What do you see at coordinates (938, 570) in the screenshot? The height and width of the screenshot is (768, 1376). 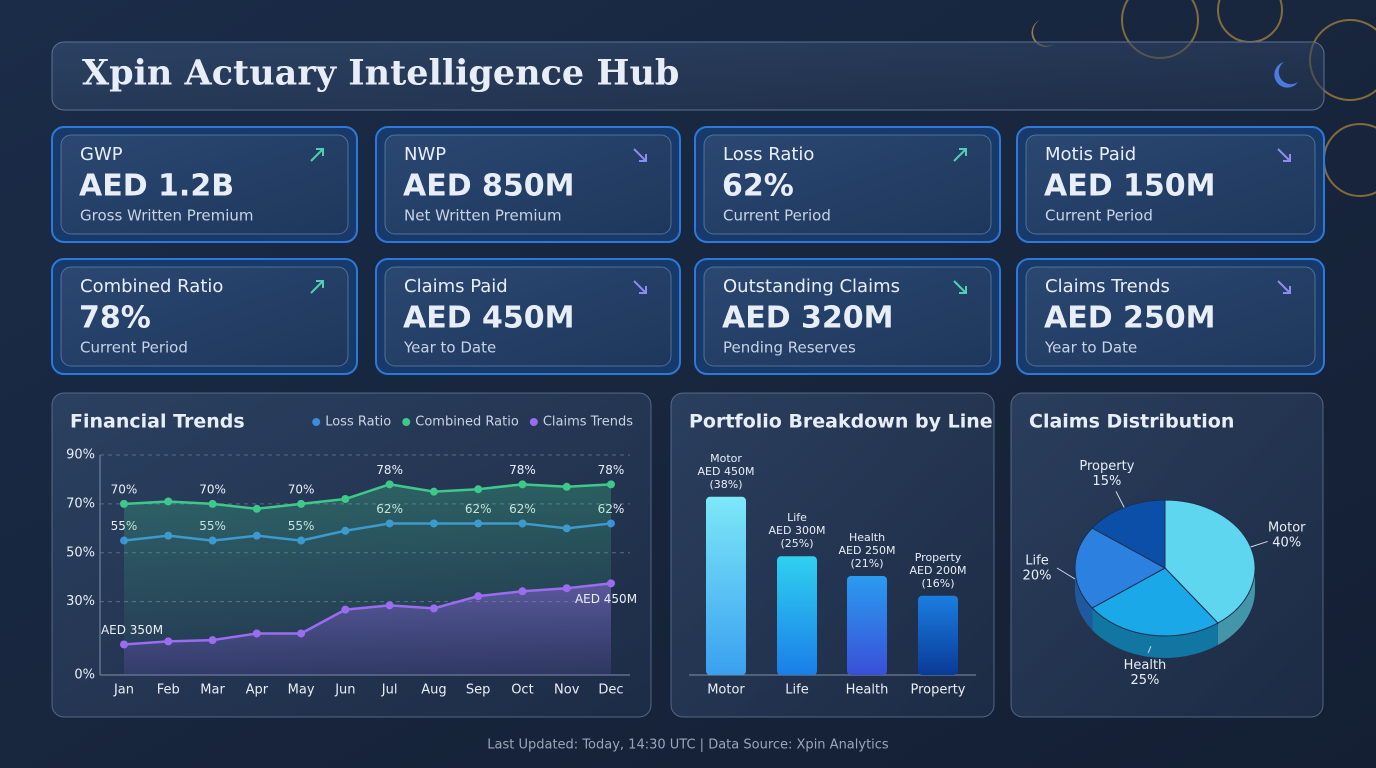 I see `bar-value-label: AED 200M` at bounding box center [938, 570].